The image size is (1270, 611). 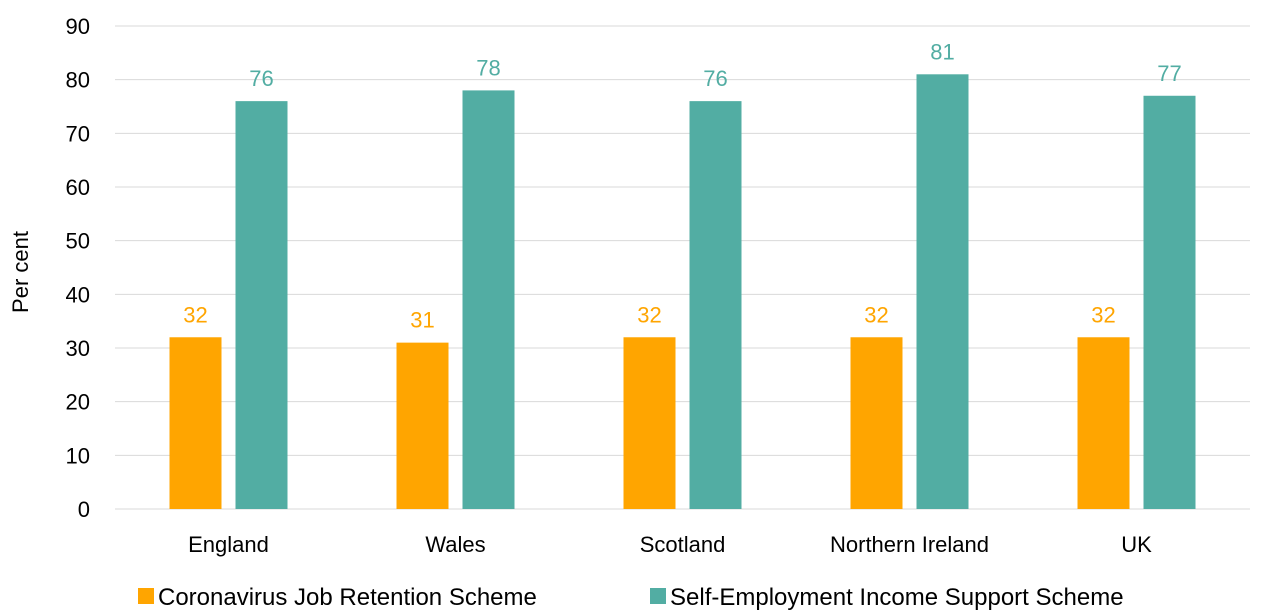 What do you see at coordinates (78, 294) in the screenshot?
I see `y-tick-label: 40` at bounding box center [78, 294].